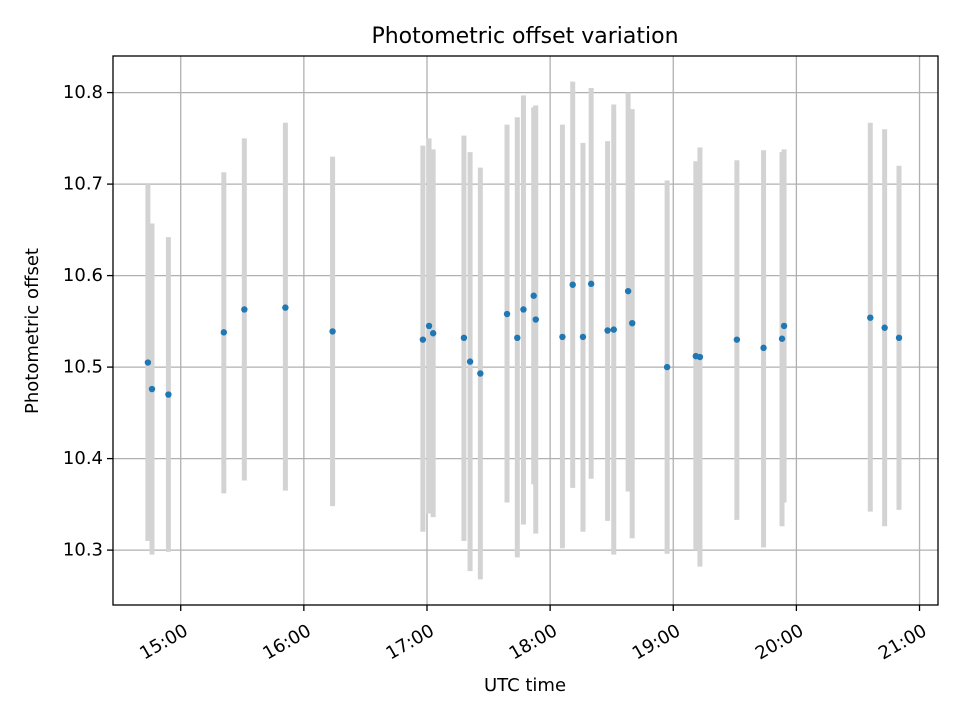 This screenshot has width=960, height=720. I want to click on y-tick-label: 10.6, so click(83, 275).